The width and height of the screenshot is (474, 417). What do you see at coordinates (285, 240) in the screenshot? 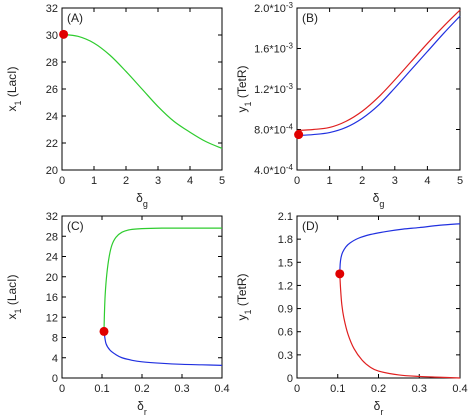
I see `y-tick-label: 1.8` at bounding box center [285, 240].